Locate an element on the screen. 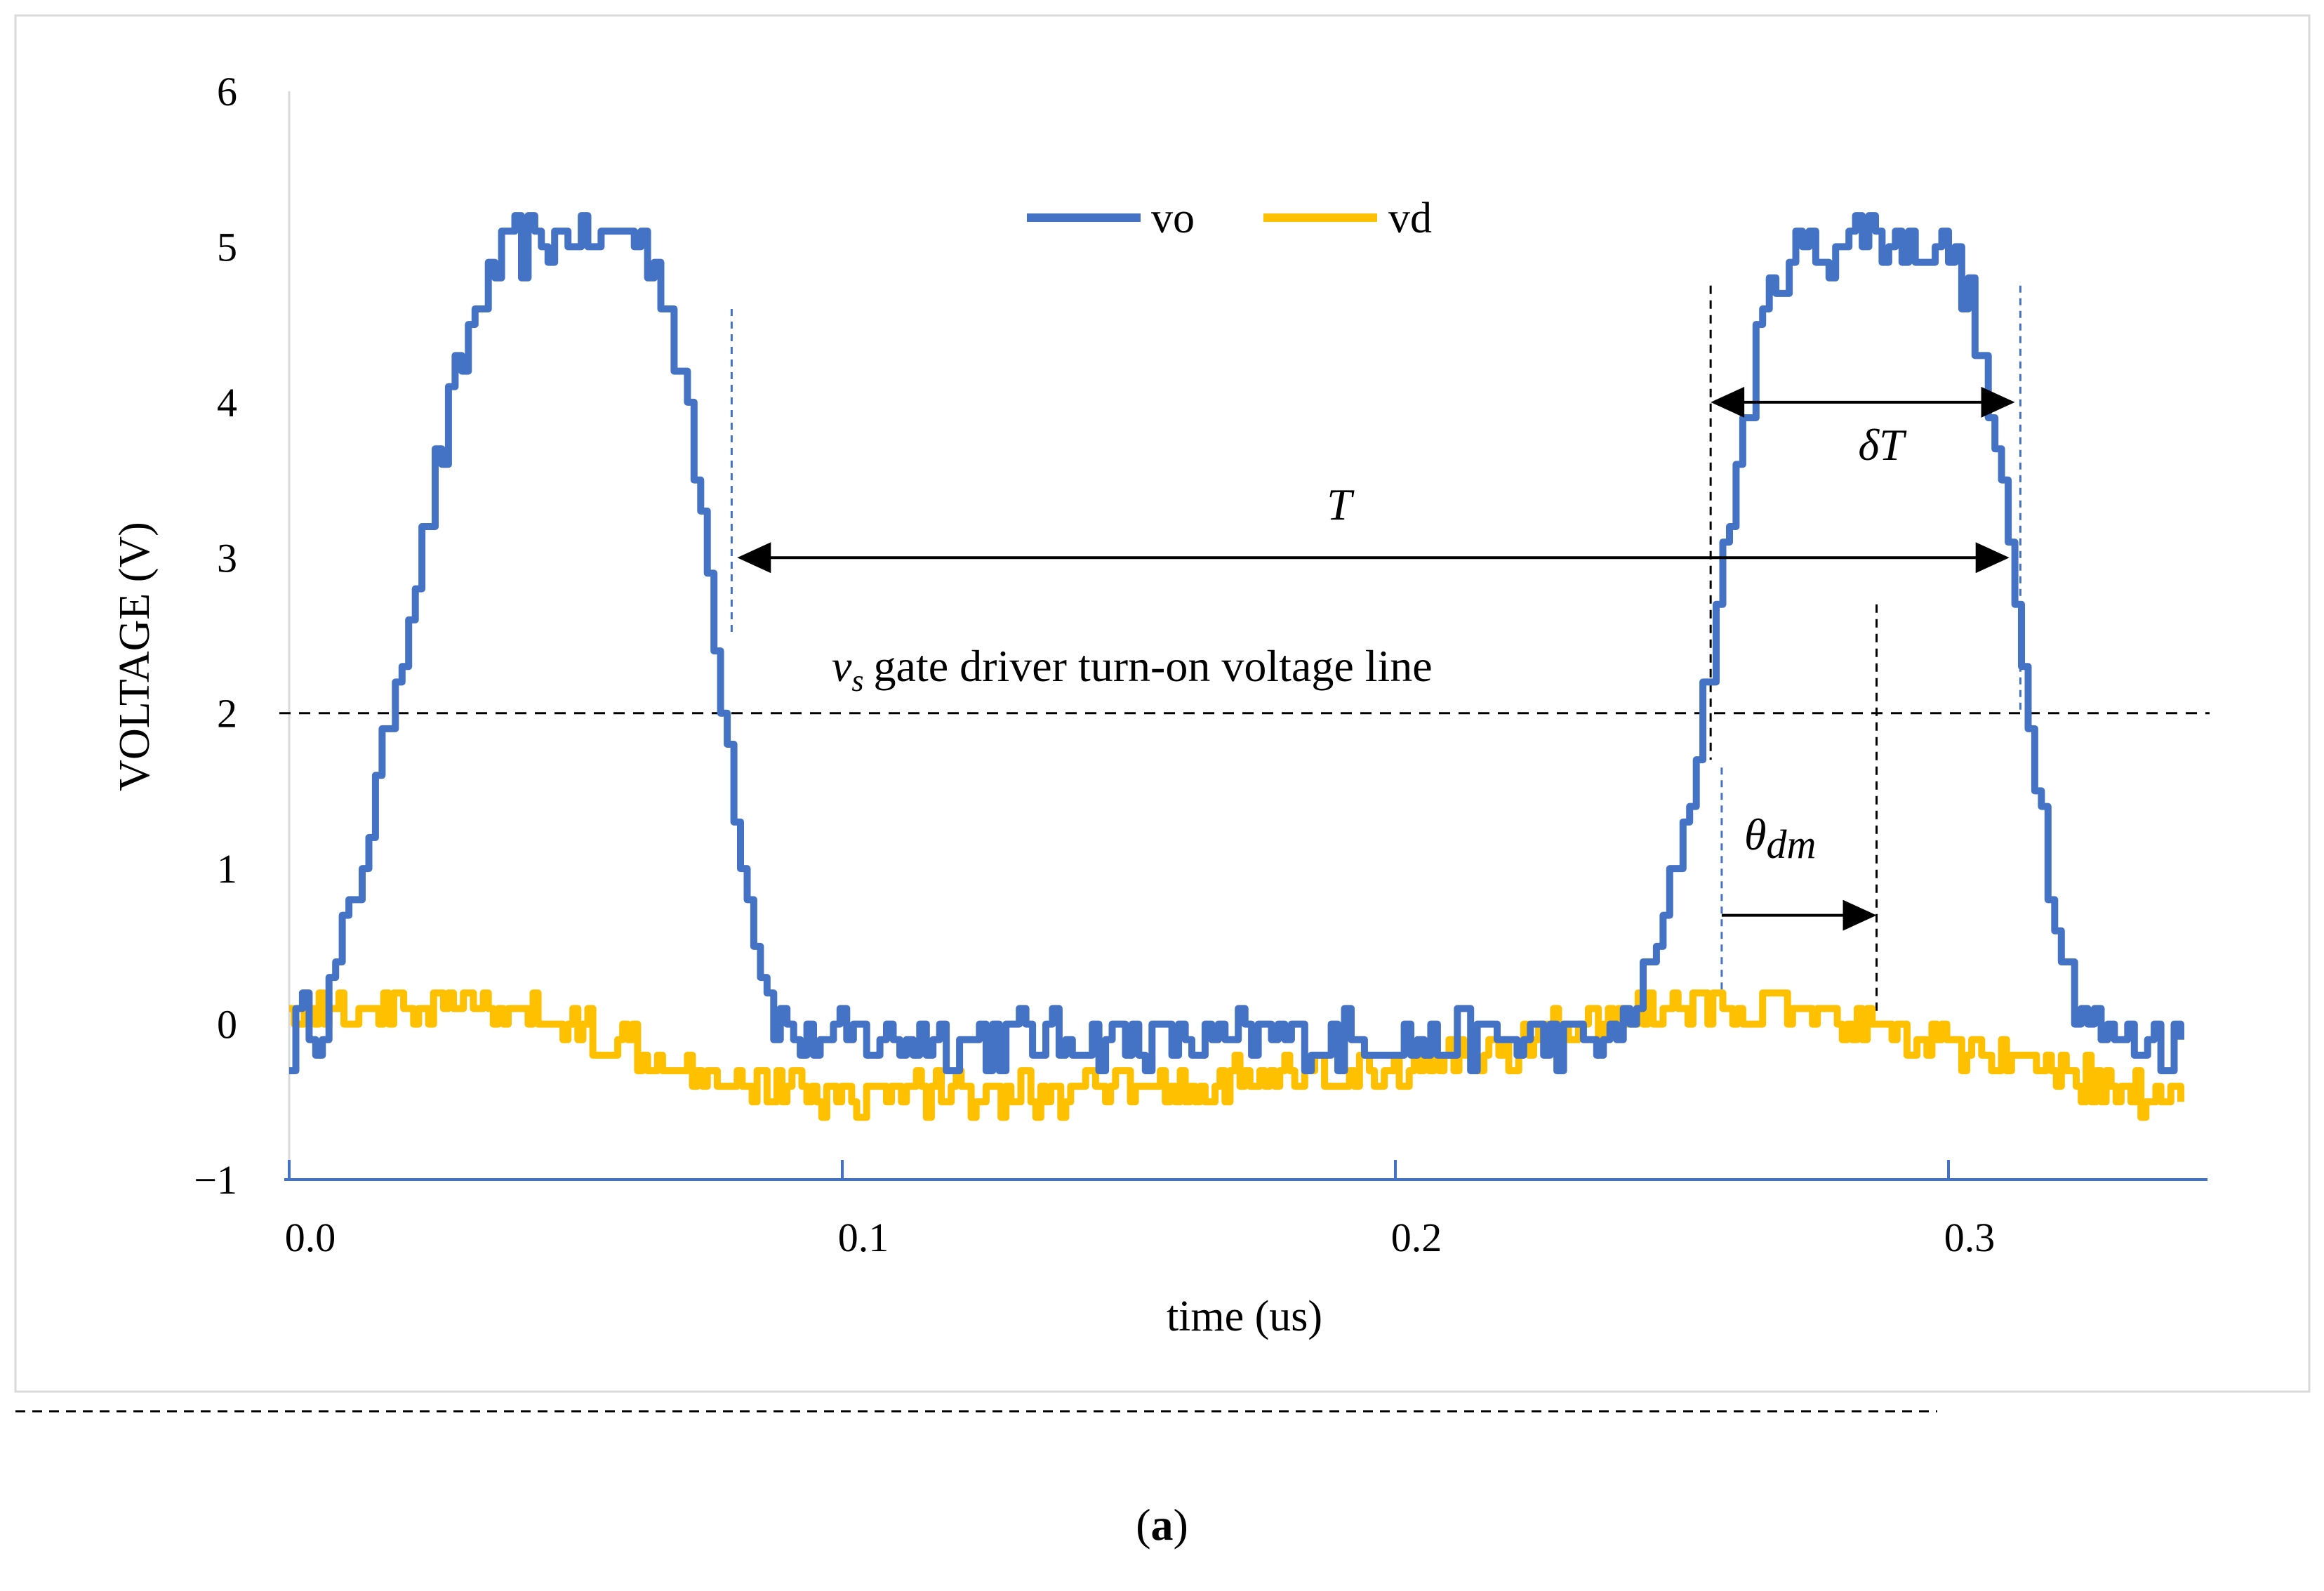  x-tick-label: 0.1 is located at coordinates (863, 1238).